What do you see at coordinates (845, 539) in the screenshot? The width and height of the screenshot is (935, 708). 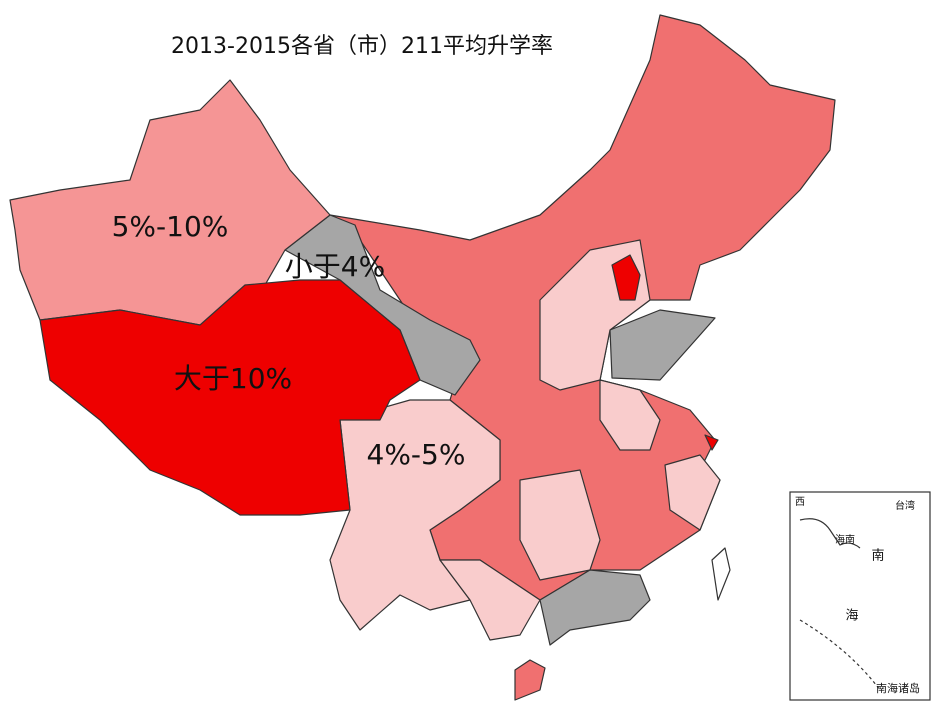 I see `inset-label: 海南` at bounding box center [845, 539].